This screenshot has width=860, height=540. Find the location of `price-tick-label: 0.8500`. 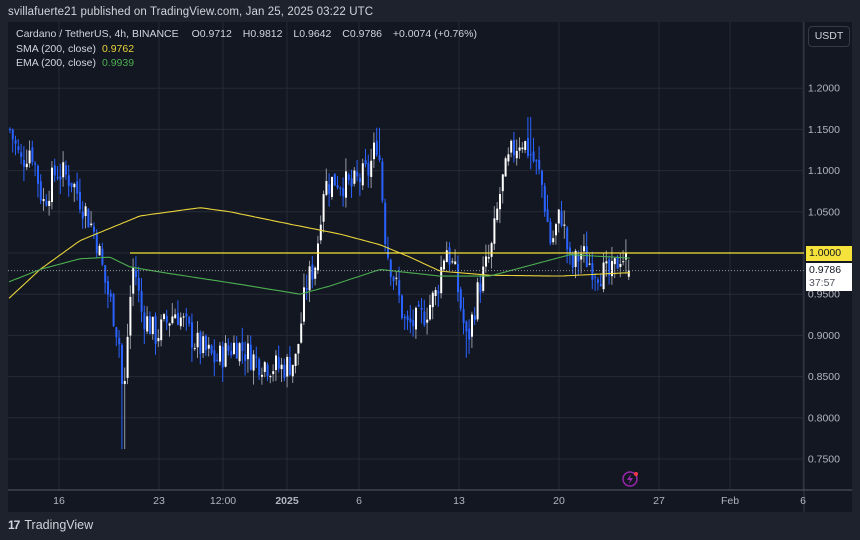

price-tick-label: 0.8500 is located at coordinates (824, 377).